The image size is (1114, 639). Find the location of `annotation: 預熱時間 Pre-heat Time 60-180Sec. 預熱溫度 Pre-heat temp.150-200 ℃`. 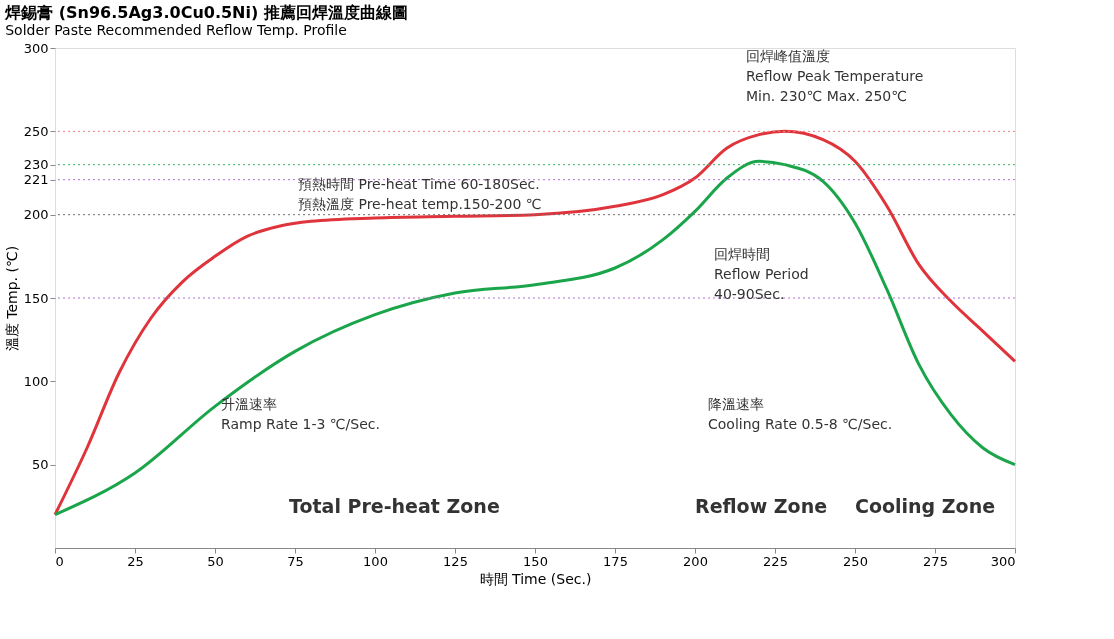

annotation: 預熱時間 Pre-heat Time 60-180Sec. 預熱溫度 Pre-heat temp.150-200 ℃ is located at coordinates (420, 194).